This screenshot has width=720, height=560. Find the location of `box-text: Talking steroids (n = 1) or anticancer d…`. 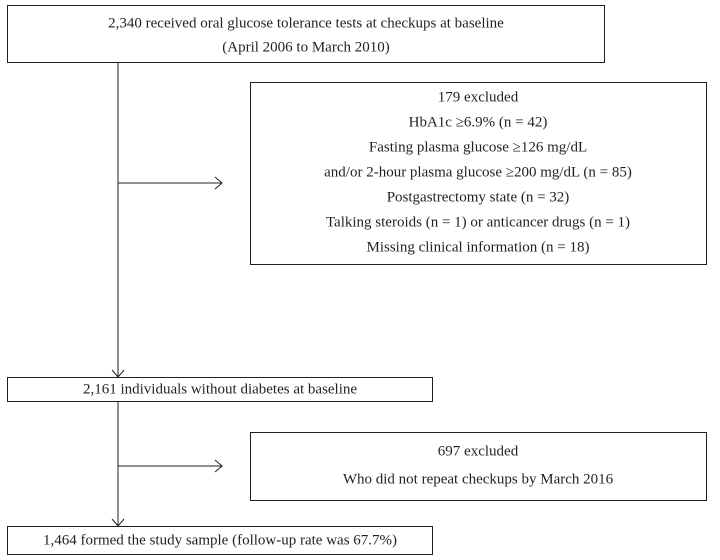

box-text: Talking steroids (n = 1) or anticancer d… is located at coordinates (478, 222).